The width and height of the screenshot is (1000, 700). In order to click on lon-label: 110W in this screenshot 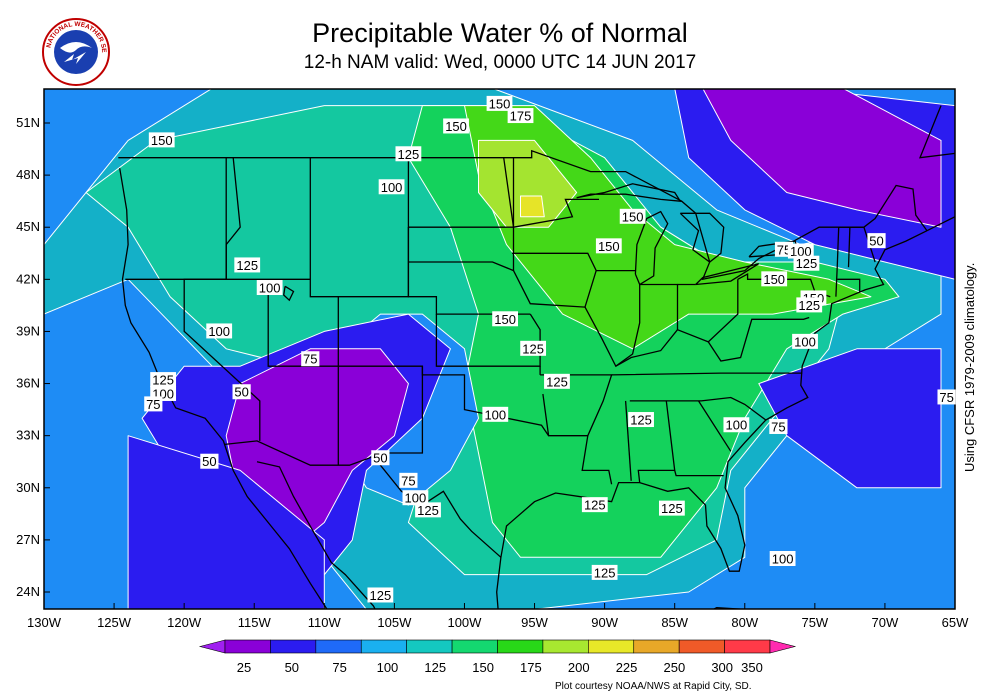, I will do `click(325, 622)`.